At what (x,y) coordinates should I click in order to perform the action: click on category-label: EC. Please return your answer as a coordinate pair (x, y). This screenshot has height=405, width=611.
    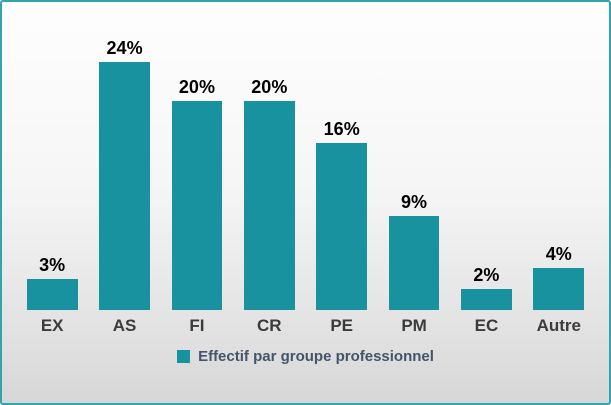
    Looking at the image, I should click on (486, 325).